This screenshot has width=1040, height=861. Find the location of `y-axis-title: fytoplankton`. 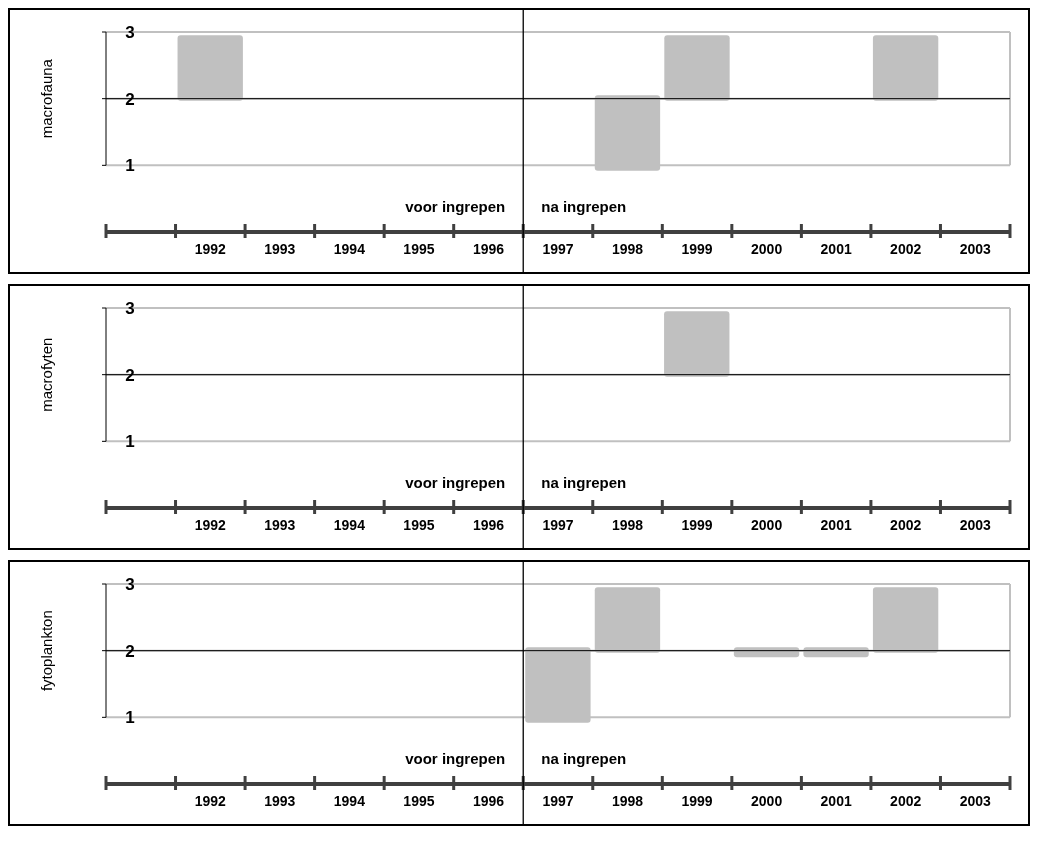

y-axis-title: fytoplankton is located at coordinates (46, 651).